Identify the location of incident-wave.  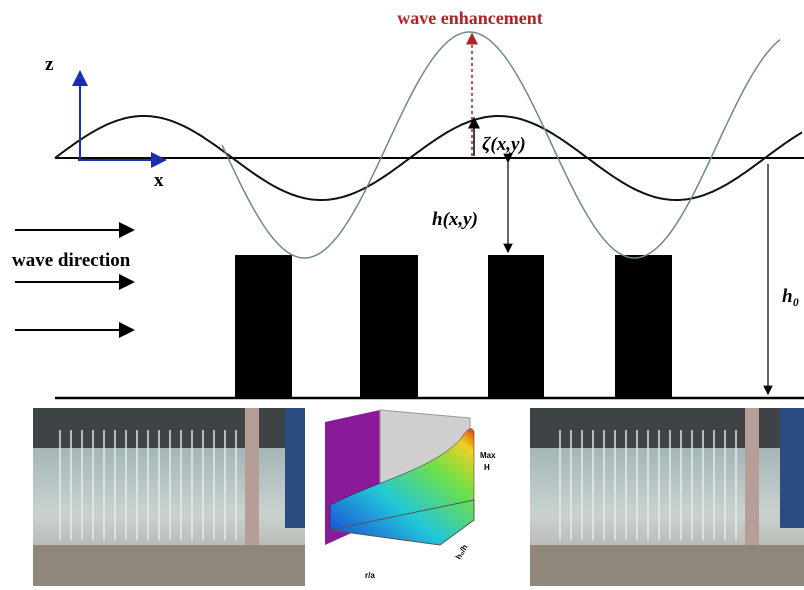
(428, 158).